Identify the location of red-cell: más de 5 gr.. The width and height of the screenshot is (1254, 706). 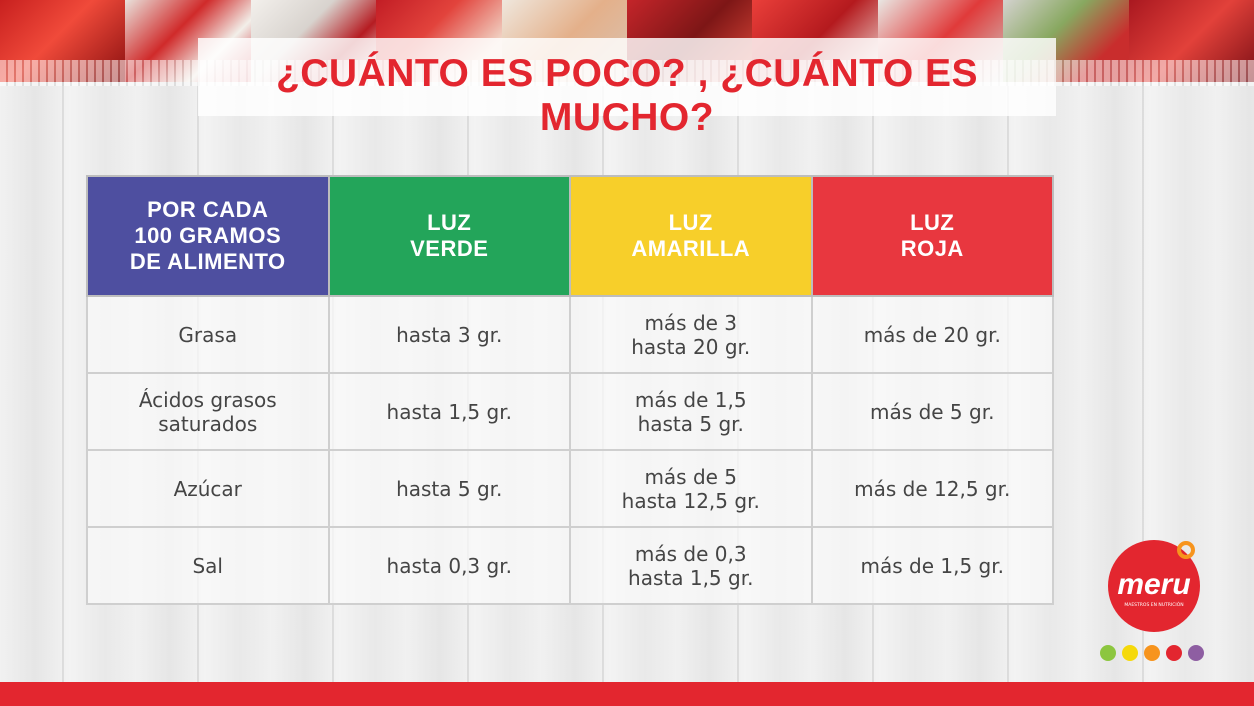
(932, 411).